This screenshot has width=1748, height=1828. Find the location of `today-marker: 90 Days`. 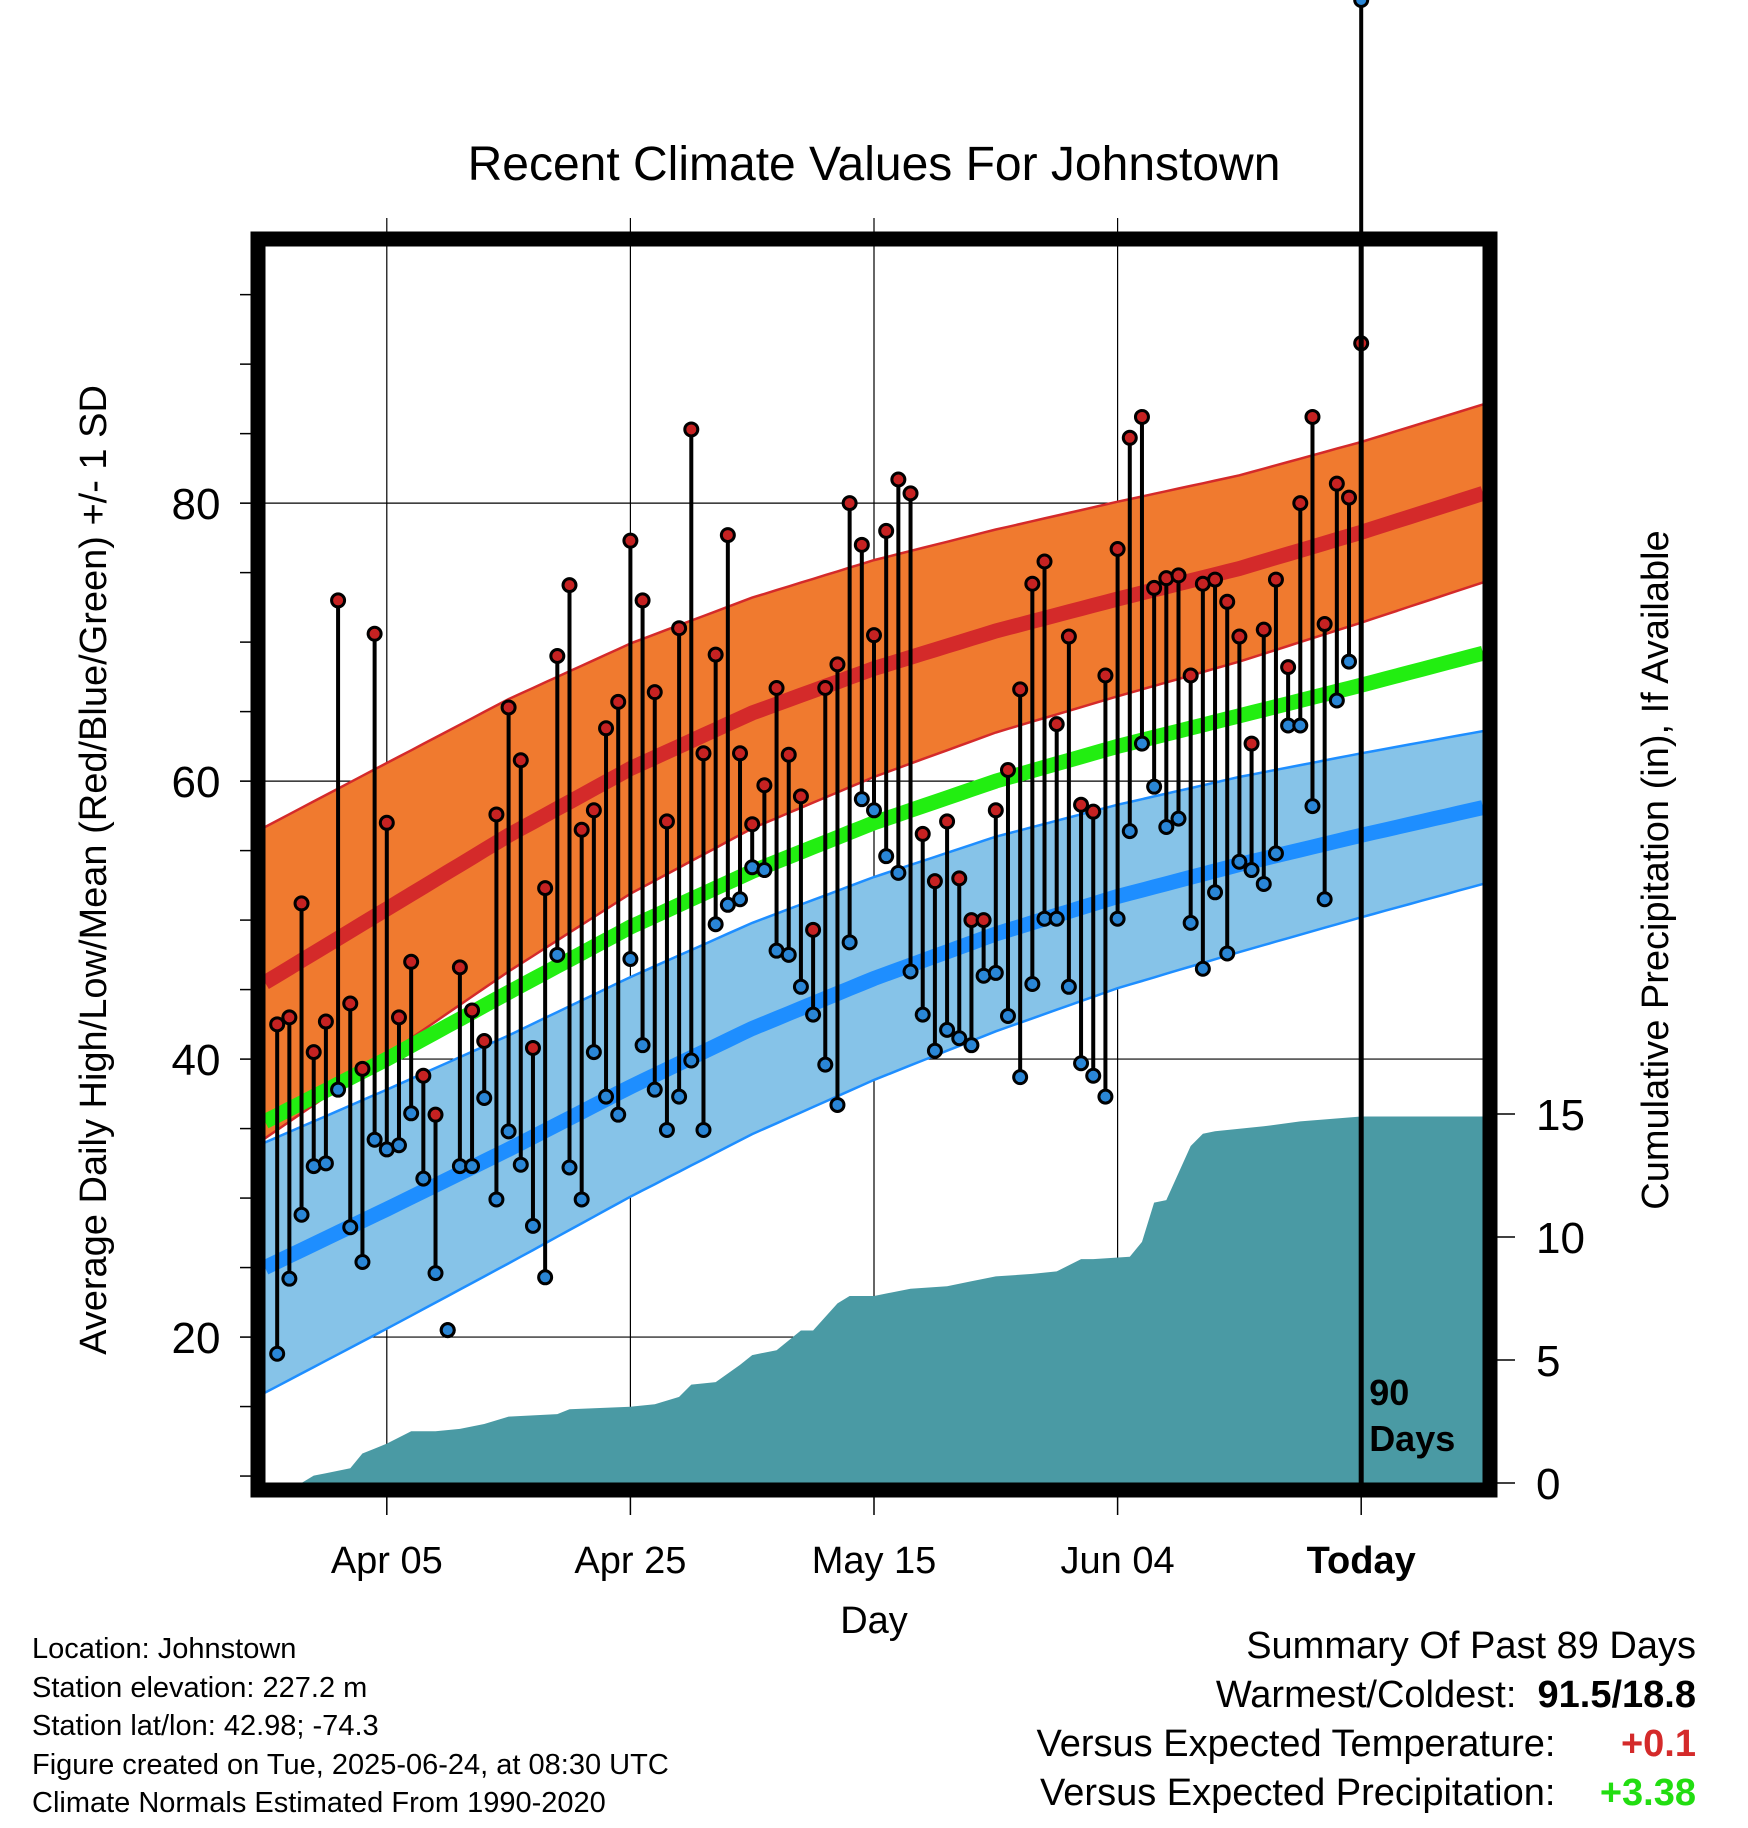

today-marker: 90 Days is located at coordinates (1406, 864).